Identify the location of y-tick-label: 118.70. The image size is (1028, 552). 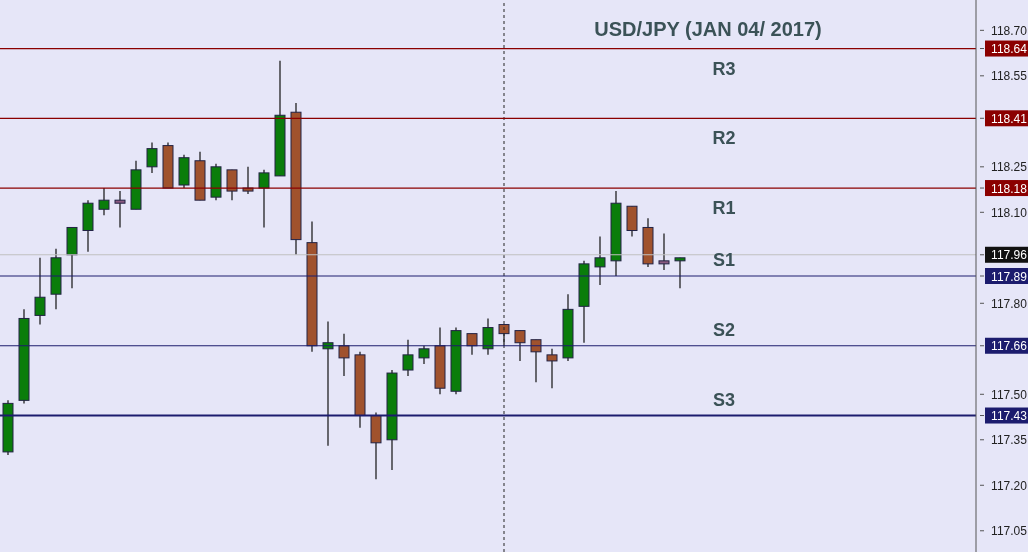
(1009, 30).